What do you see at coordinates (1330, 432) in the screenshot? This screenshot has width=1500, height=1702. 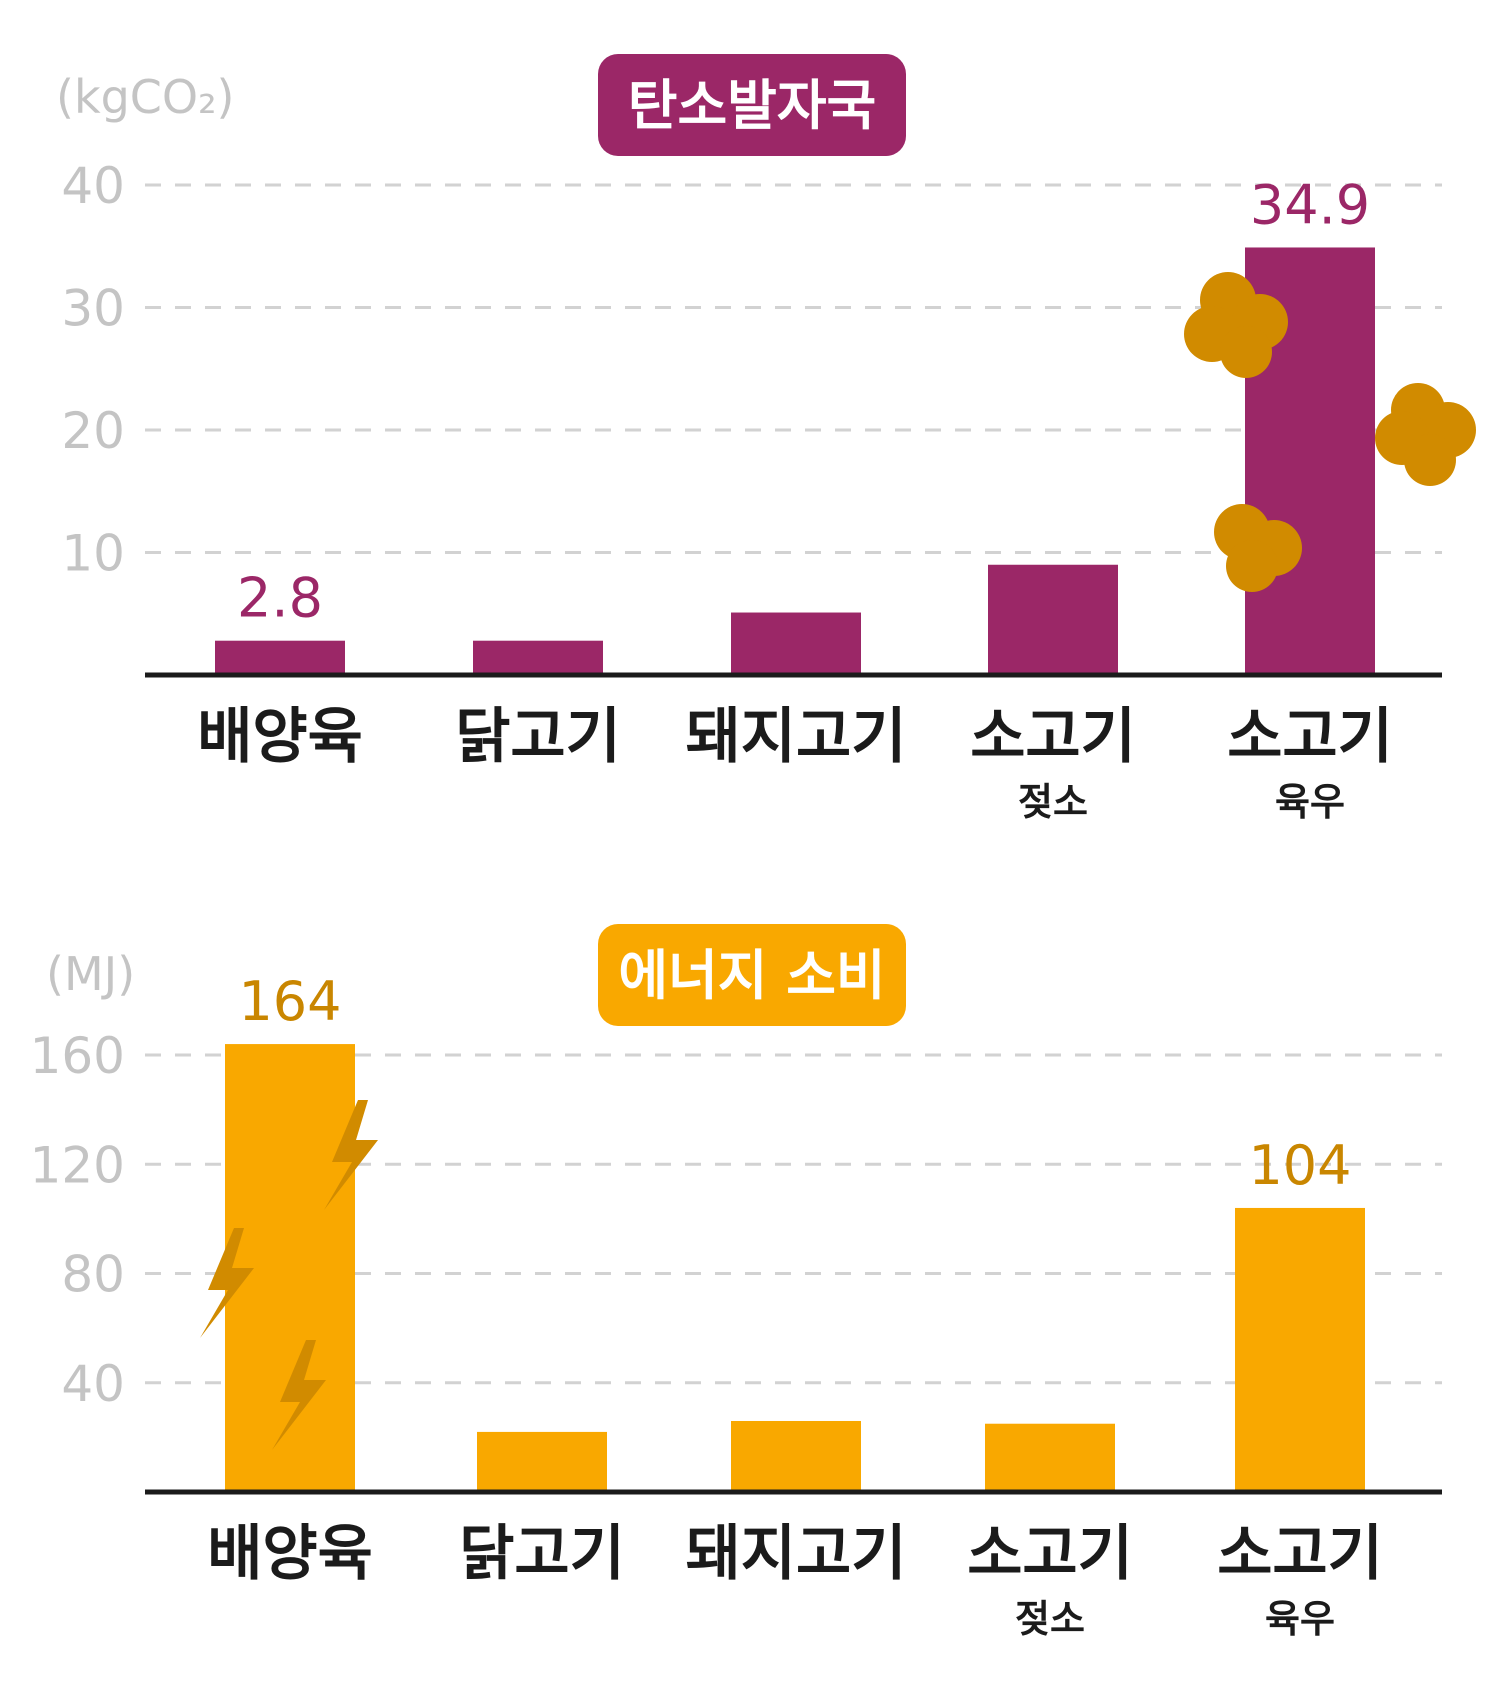 I see `smoke-clouds` at bounding box center [1330, 432].